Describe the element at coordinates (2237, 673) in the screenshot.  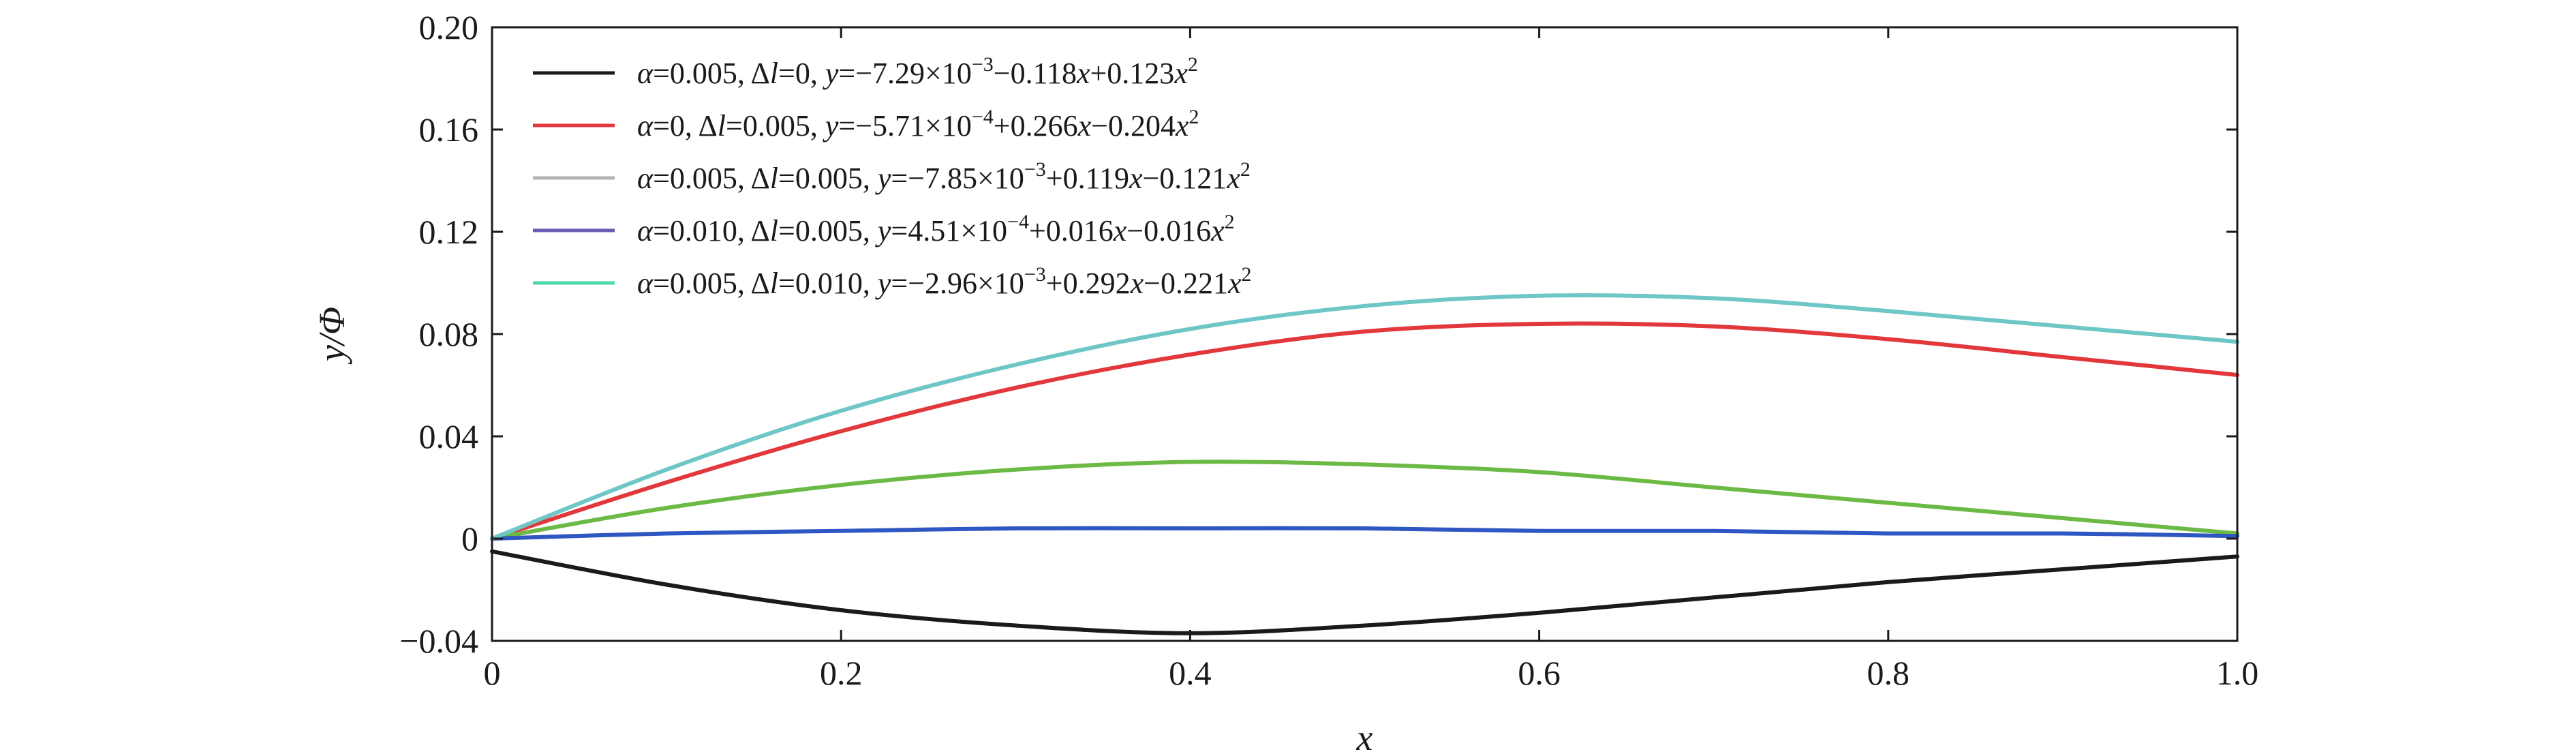
I see `x-tick-label: 1.0` at that location.